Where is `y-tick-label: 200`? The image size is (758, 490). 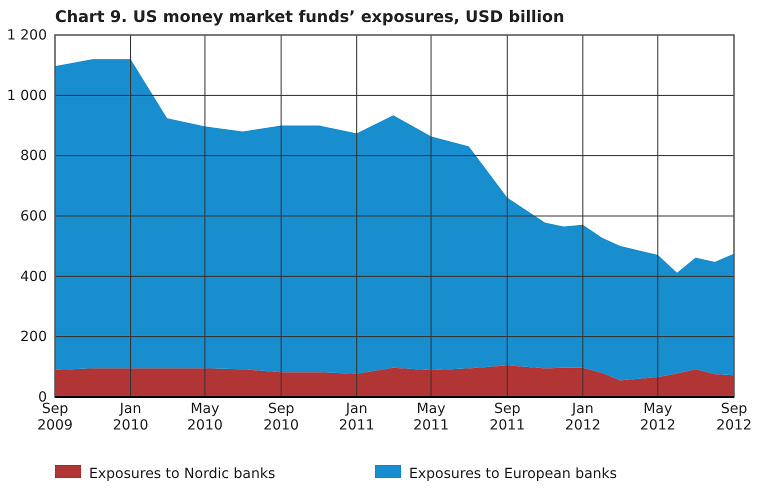 y-tick-label: 200 is located at coordinates (33, 337).